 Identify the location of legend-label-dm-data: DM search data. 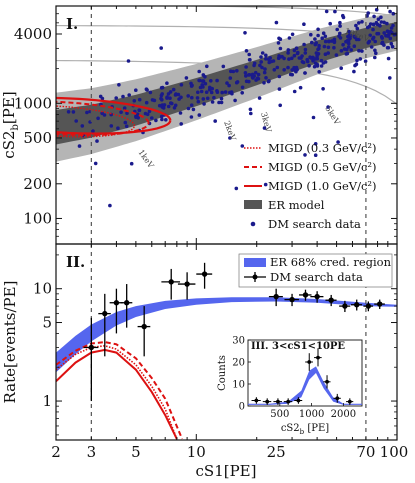
(314, 224).